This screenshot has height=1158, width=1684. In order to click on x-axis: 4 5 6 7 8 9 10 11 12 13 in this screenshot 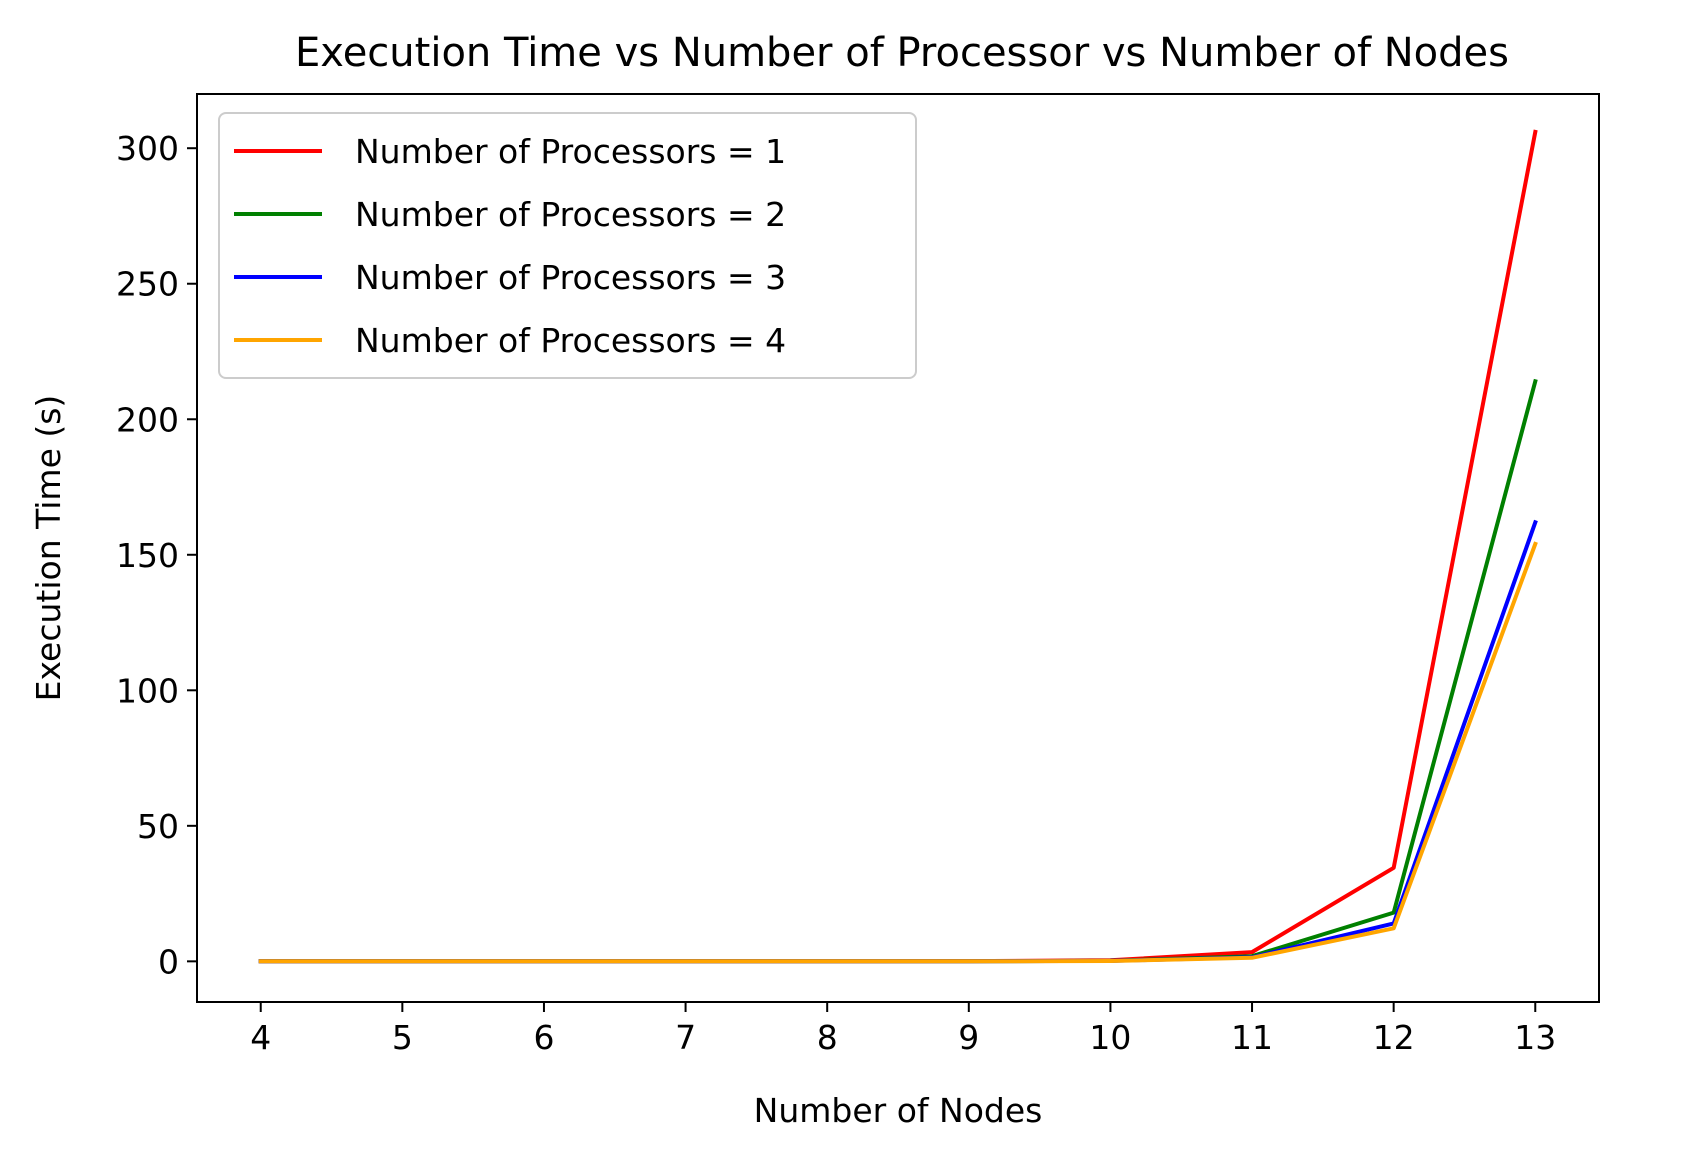, I will do `click(903, 1029)`.